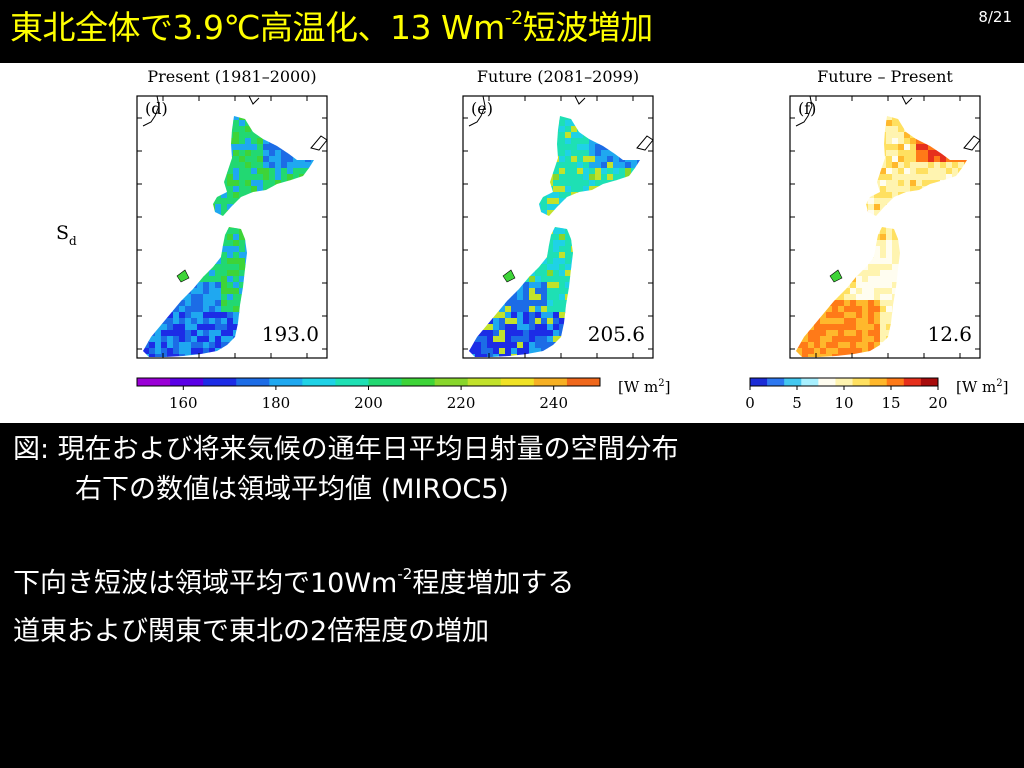 The height and width of the screenshot is (768, 1024). I want to click on colorbar-absolute-tick-label: 180, so click(276, 403).